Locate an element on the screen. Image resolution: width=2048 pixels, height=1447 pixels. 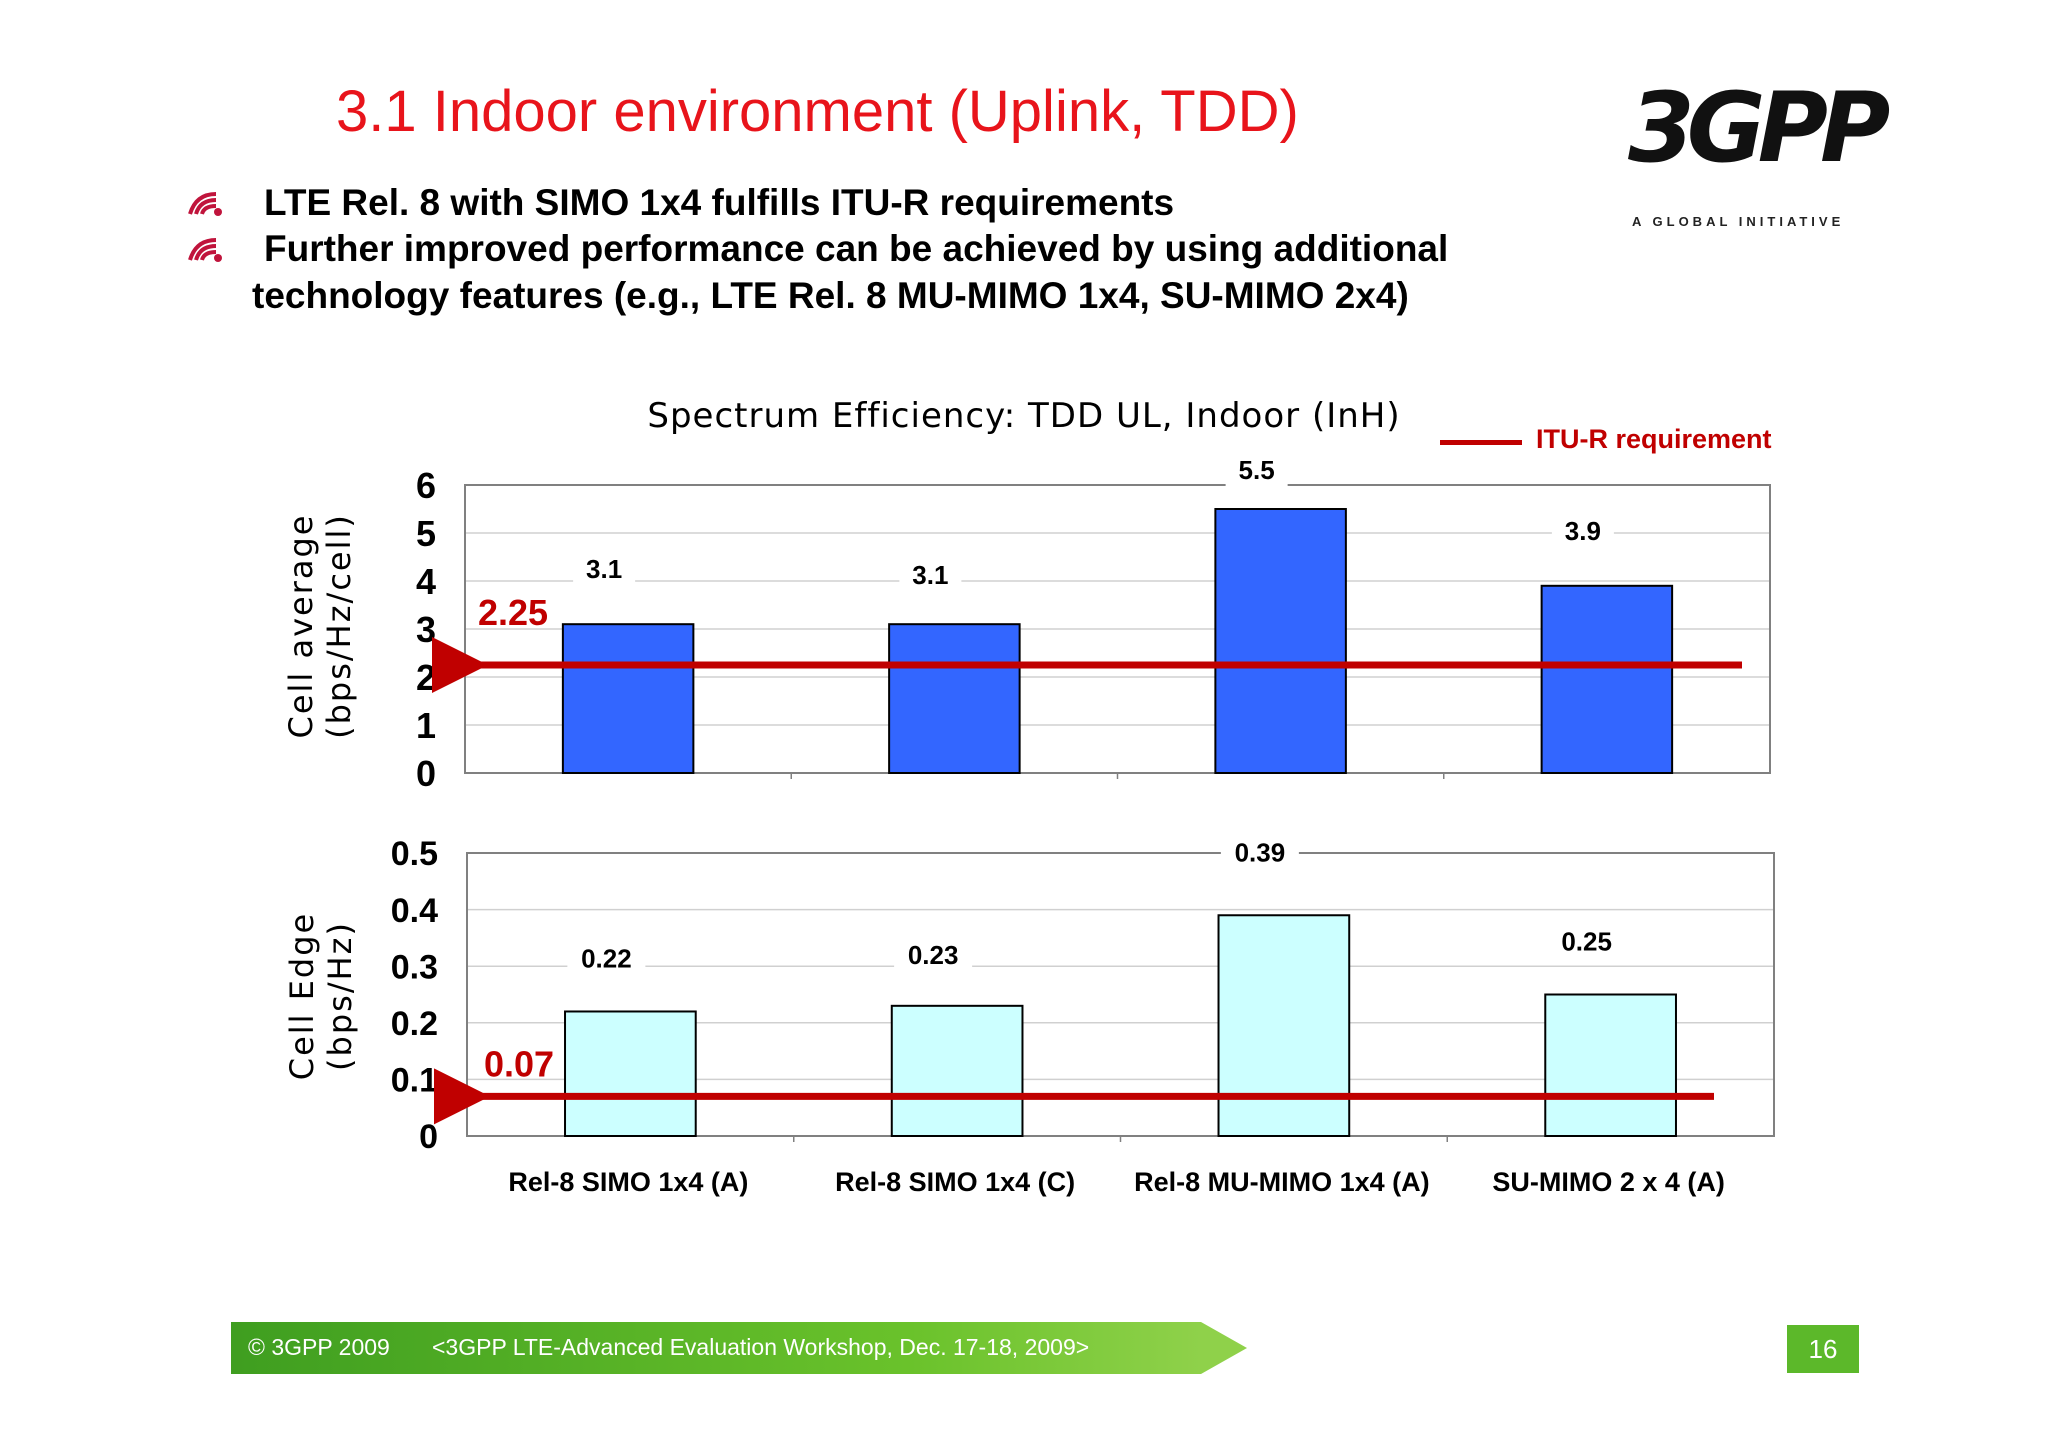
bar-value-label: 0.23 is located at coordinates (933, 955).